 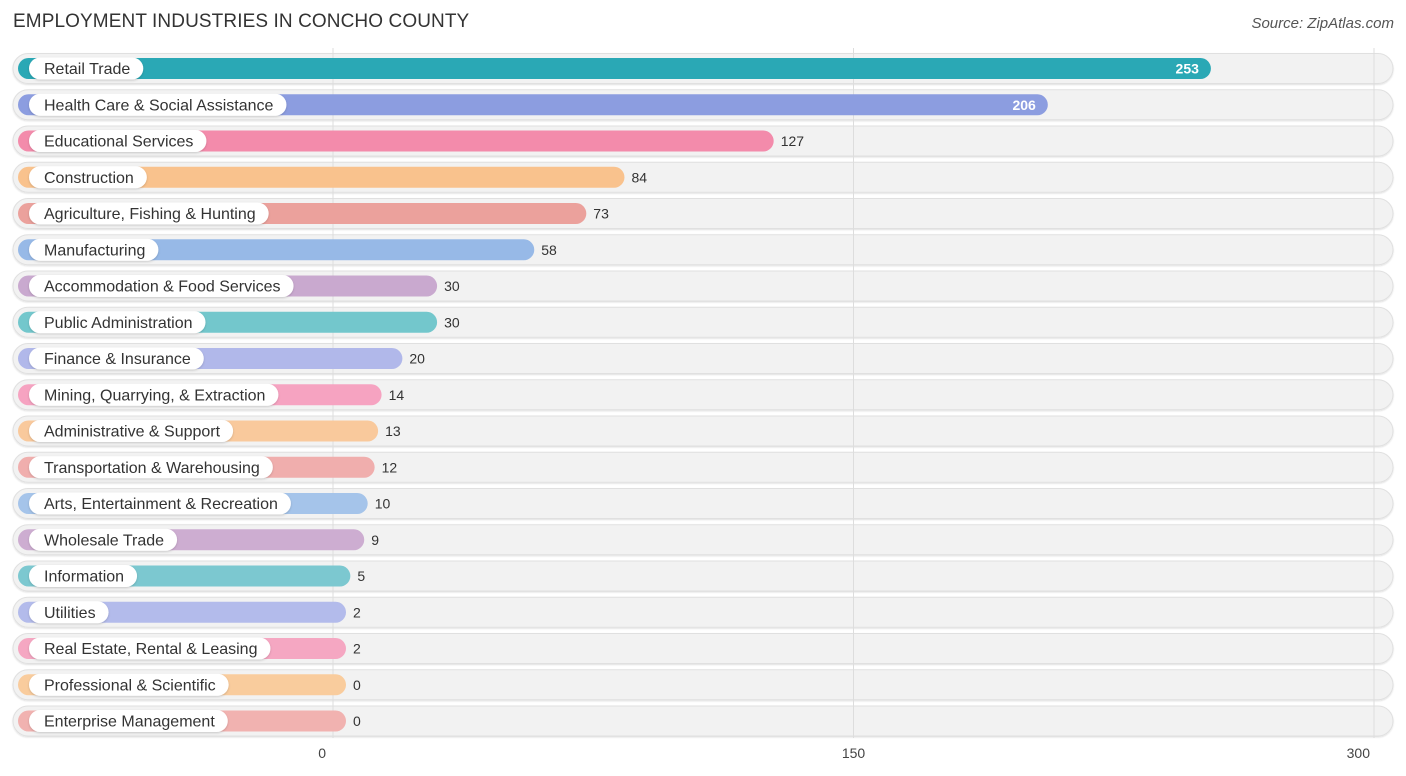 I want to click on category-label: Utilities, so click(x=70, y=613).